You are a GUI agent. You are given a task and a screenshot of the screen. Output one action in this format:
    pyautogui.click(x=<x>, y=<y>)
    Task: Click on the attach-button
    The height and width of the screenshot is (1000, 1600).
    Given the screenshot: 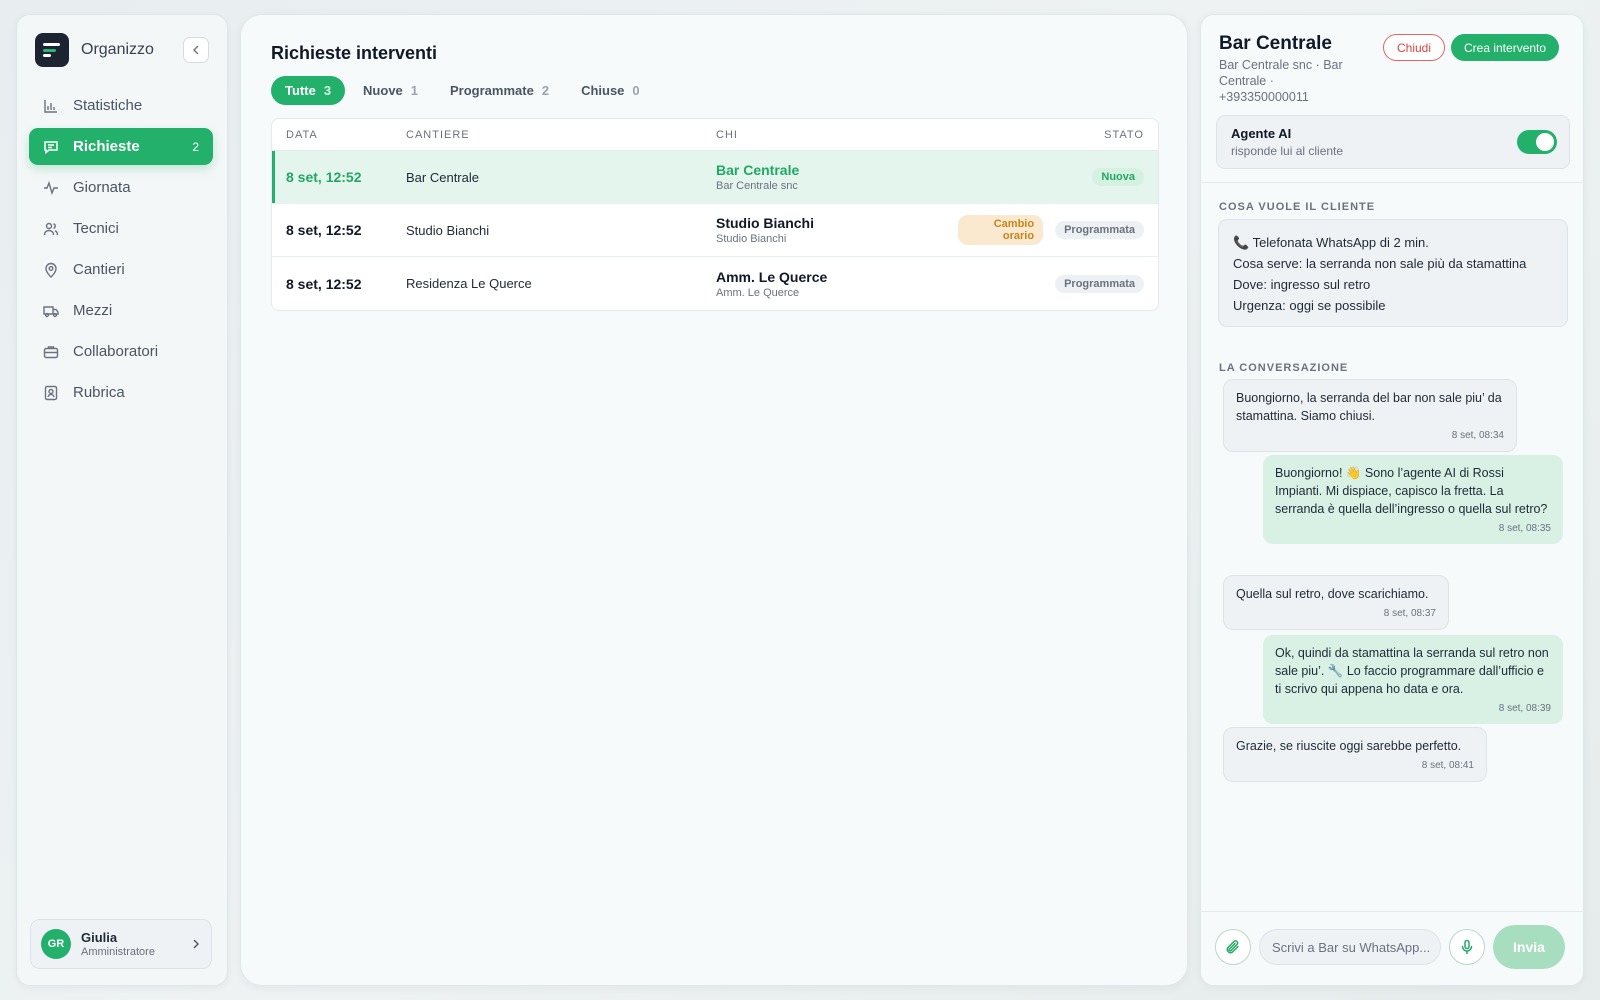 What is the action you would take?
    pyautogui.click(x=1233, y=947)
    